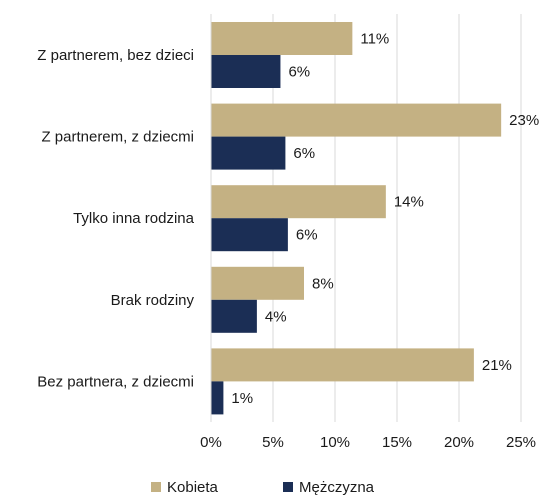 The height and width of the screenshot is (501, 547). What do you see at coordinates (374, 39) in the screenshot?
I see `data-label: 11%` at bounding box center [374, 39].